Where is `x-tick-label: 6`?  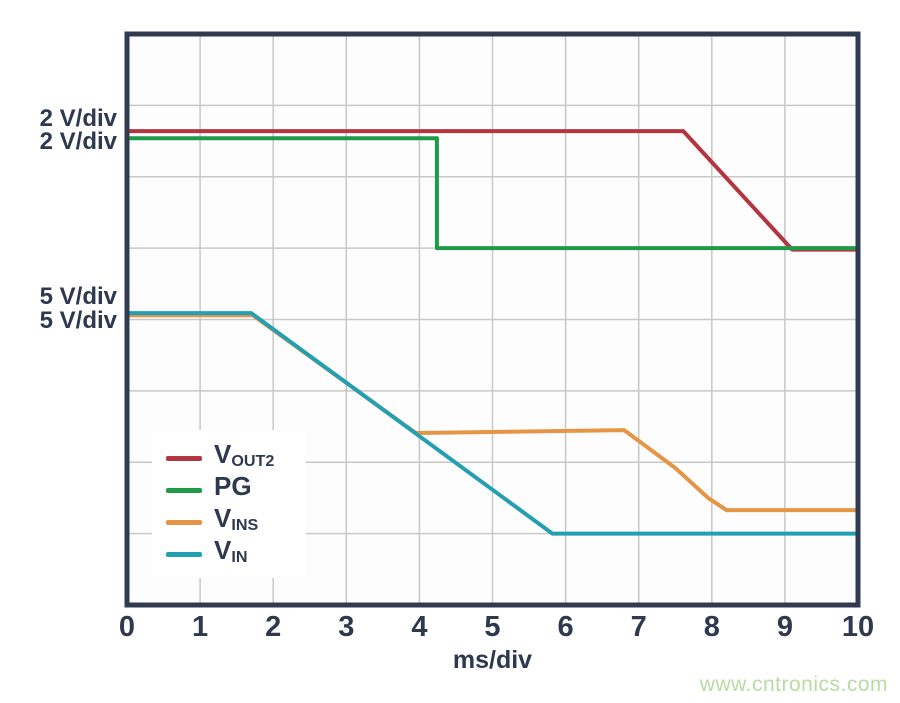
x-tick-label: 6 is located at coordinates (565, 627).